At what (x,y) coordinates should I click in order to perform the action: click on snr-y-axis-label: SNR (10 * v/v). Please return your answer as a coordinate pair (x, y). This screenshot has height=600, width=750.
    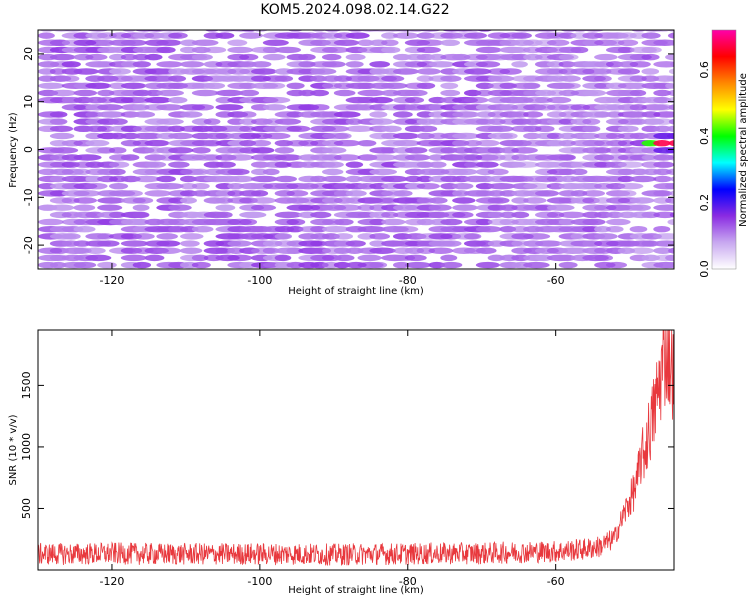
    Looking at the image, I should click on (13, 449).